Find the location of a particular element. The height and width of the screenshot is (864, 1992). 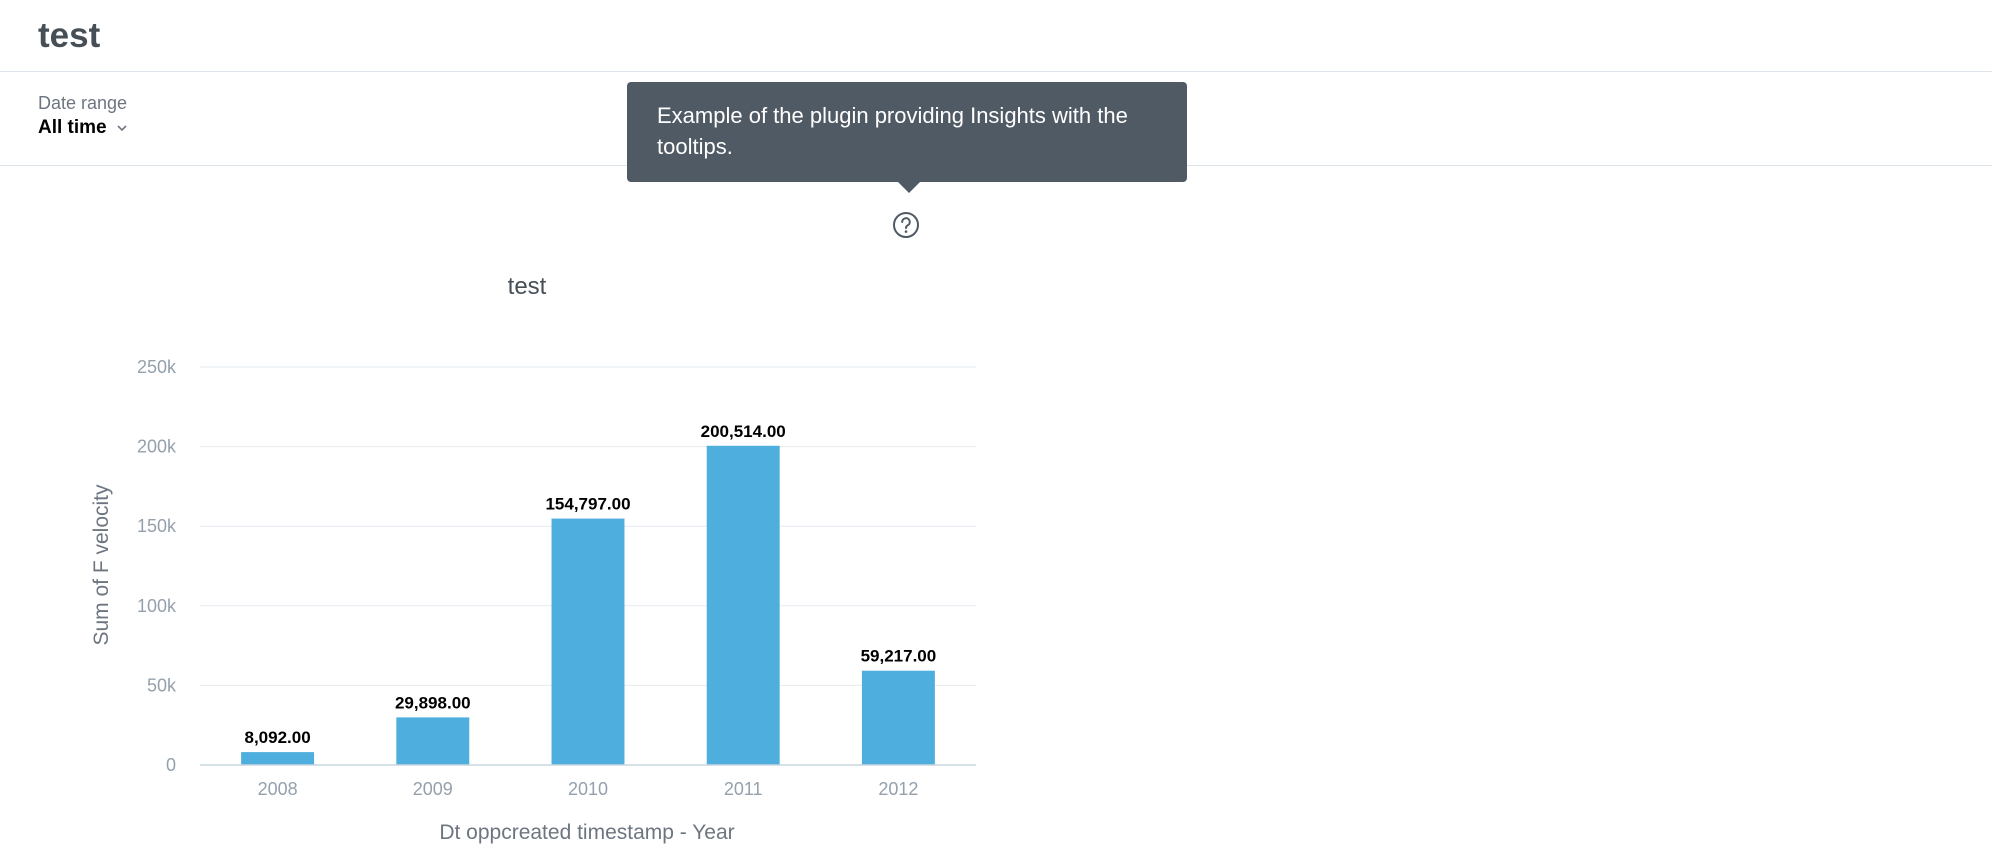

y-axis-ticks: 0 50k 100k 150k 200k 250k is located at coordinates (157, 566).